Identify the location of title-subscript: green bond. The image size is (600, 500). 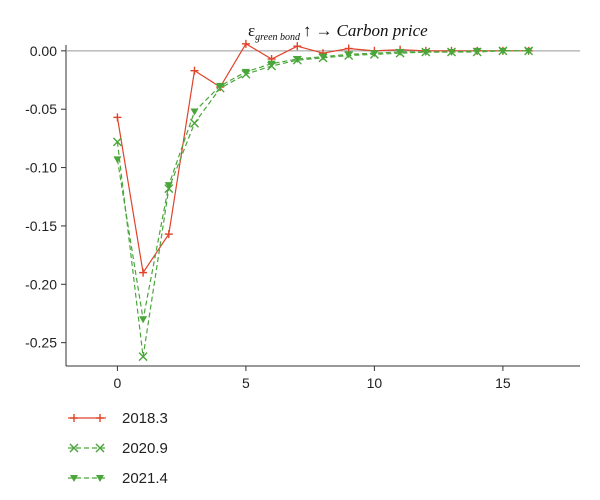
(278, 37).